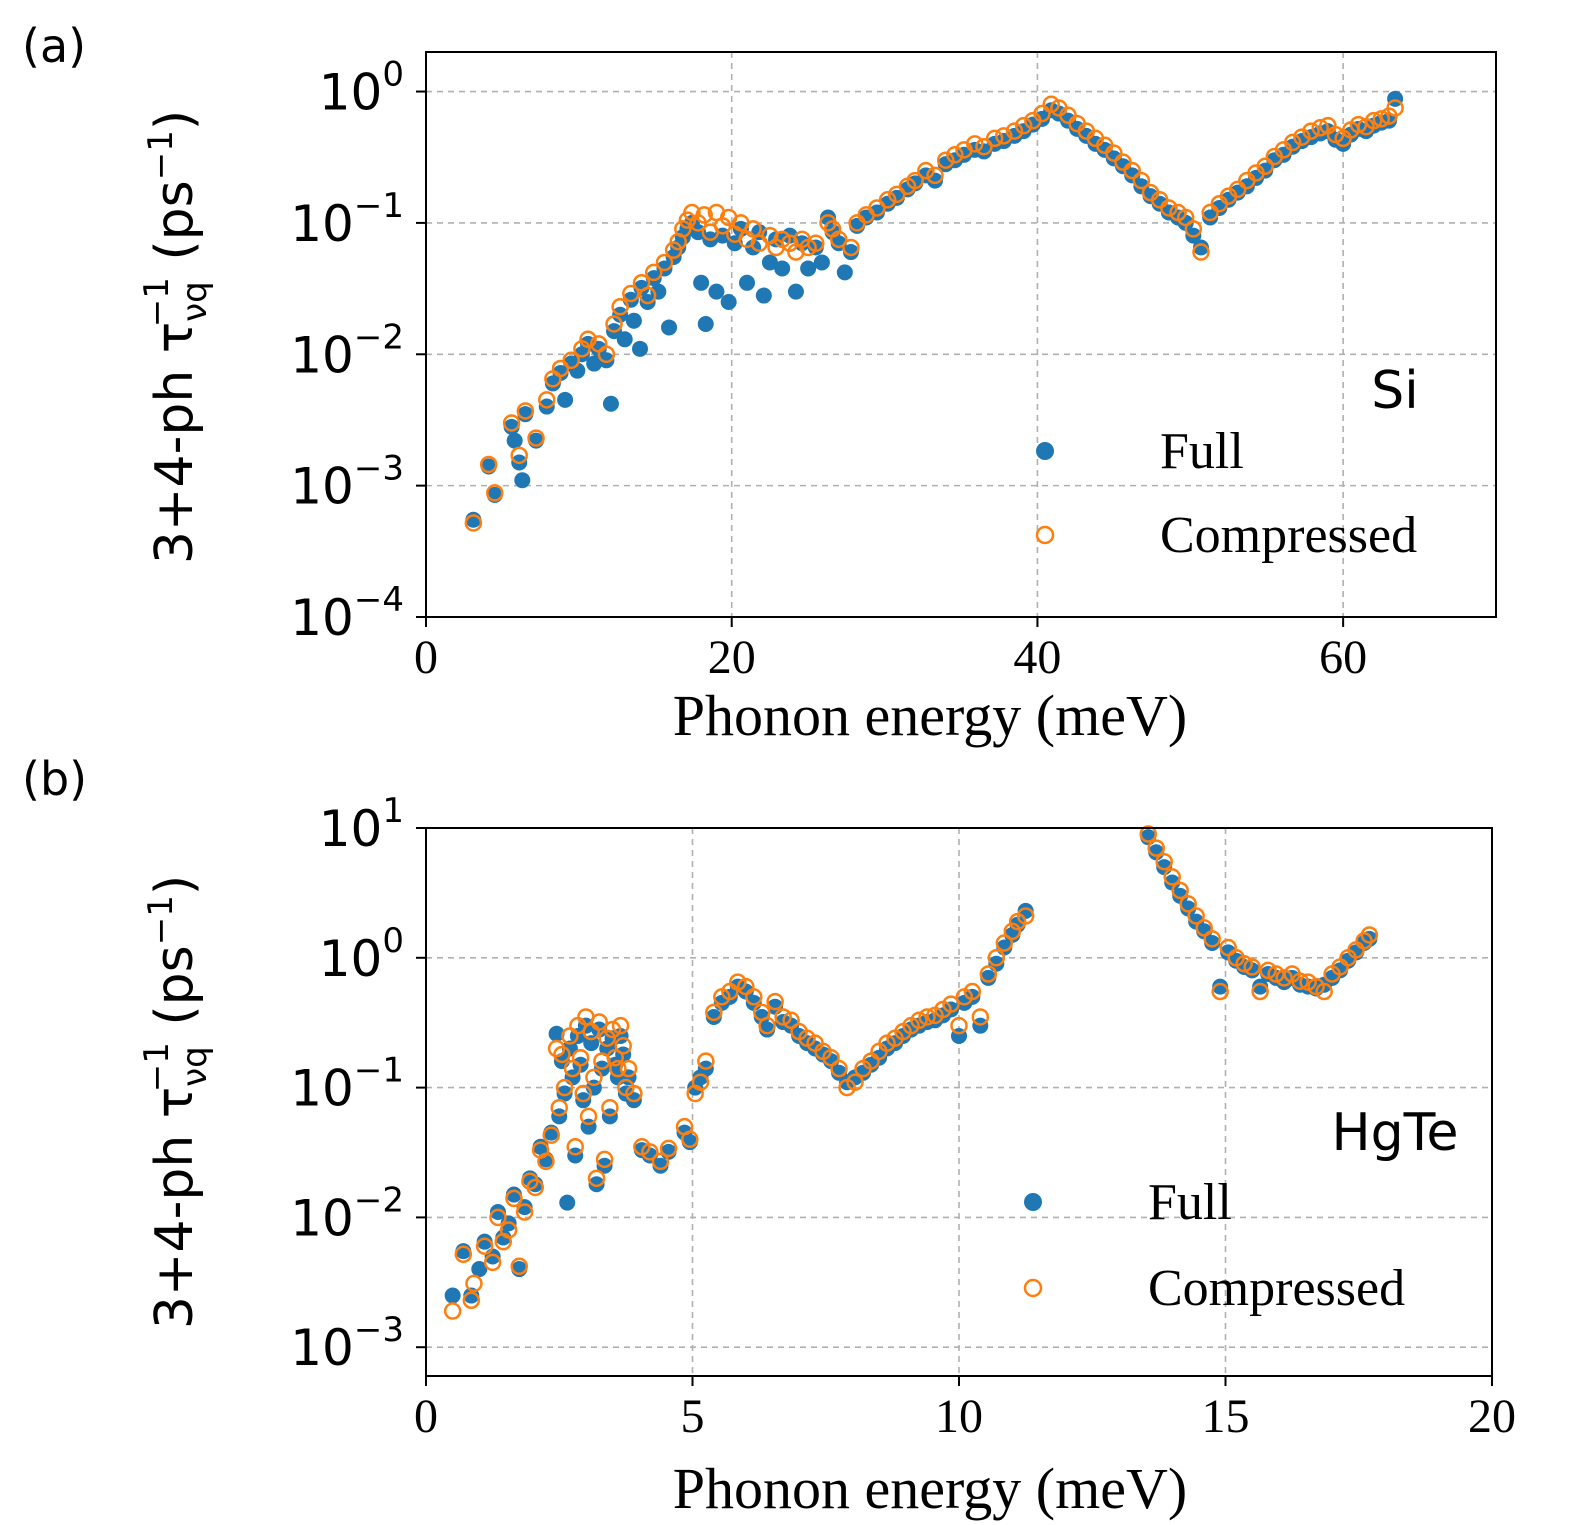  I want to click on panel-a-legend-full-label: Full, so click(1202, 451).